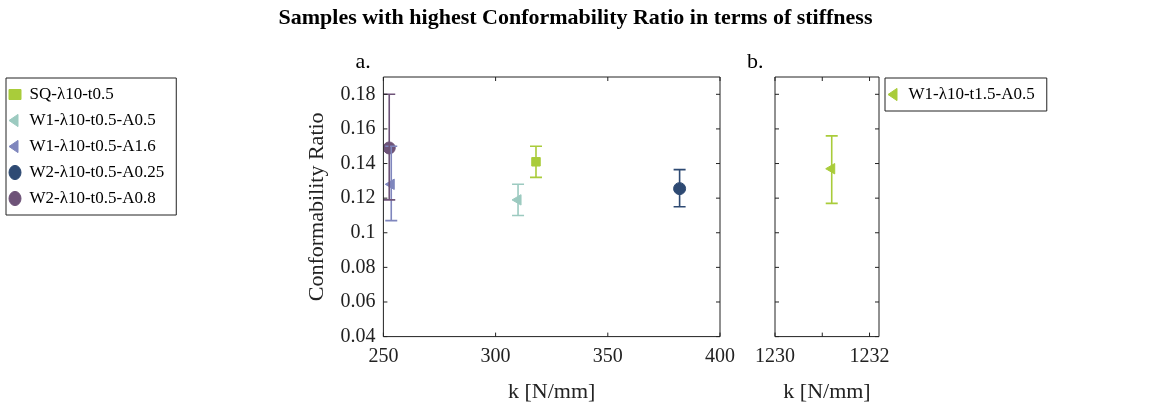  What do you see at coordinates (358, 161) in the screenshot?
I see `y-tick-label: 0.14` at bounding box center [358, 161].